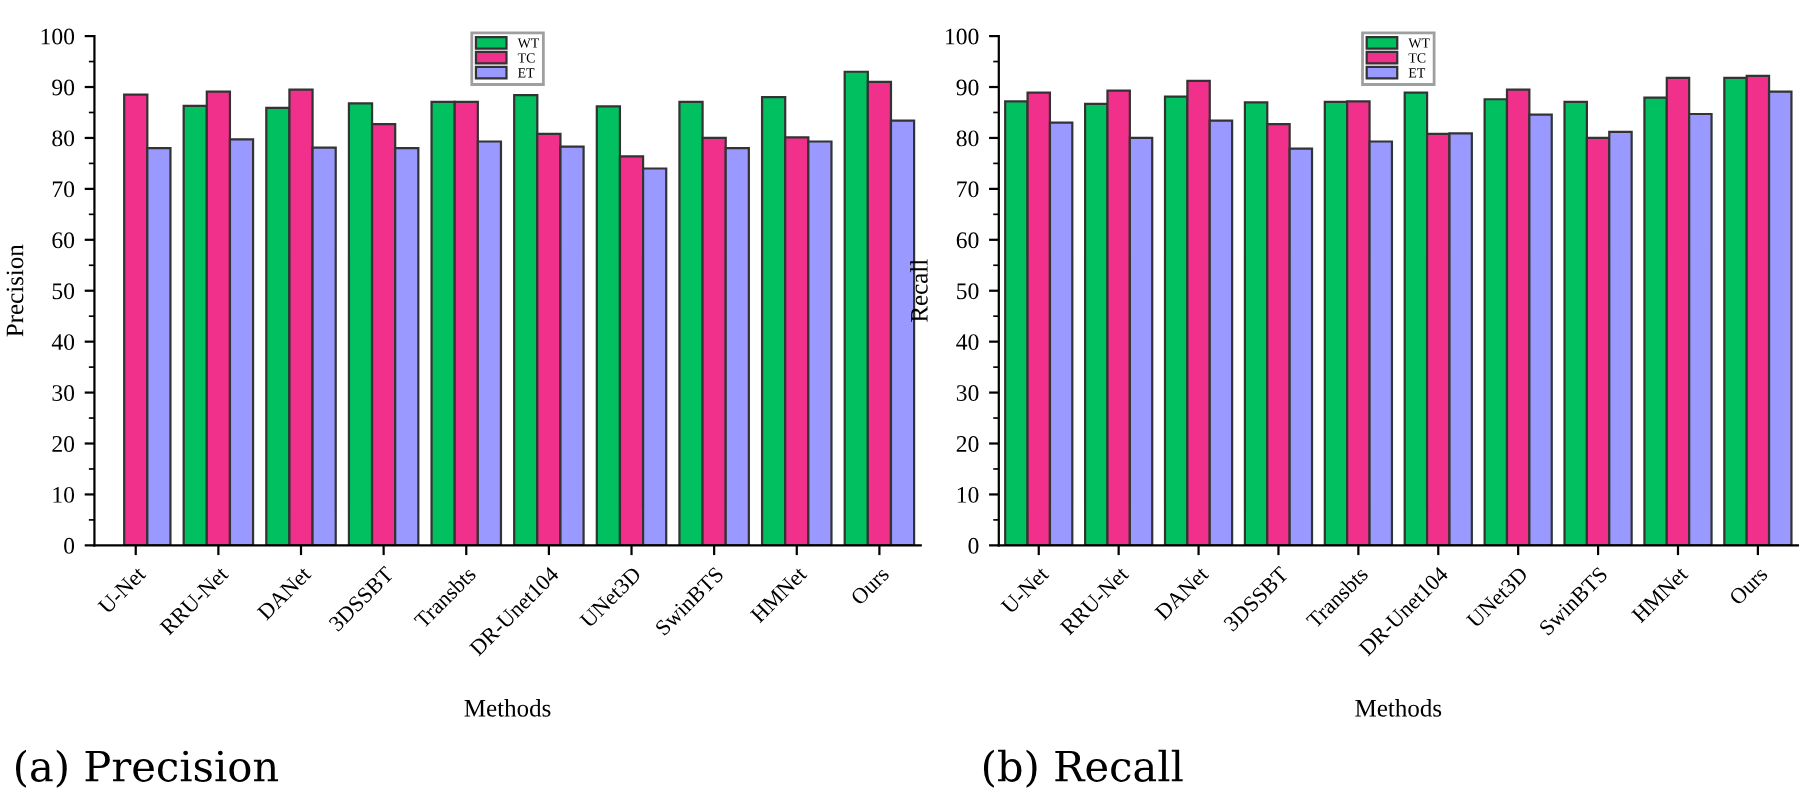 Image resolution: width=1816 pixels, height=802 pixels. I want to click on y-axis-title: Precision, so click(15, 290).